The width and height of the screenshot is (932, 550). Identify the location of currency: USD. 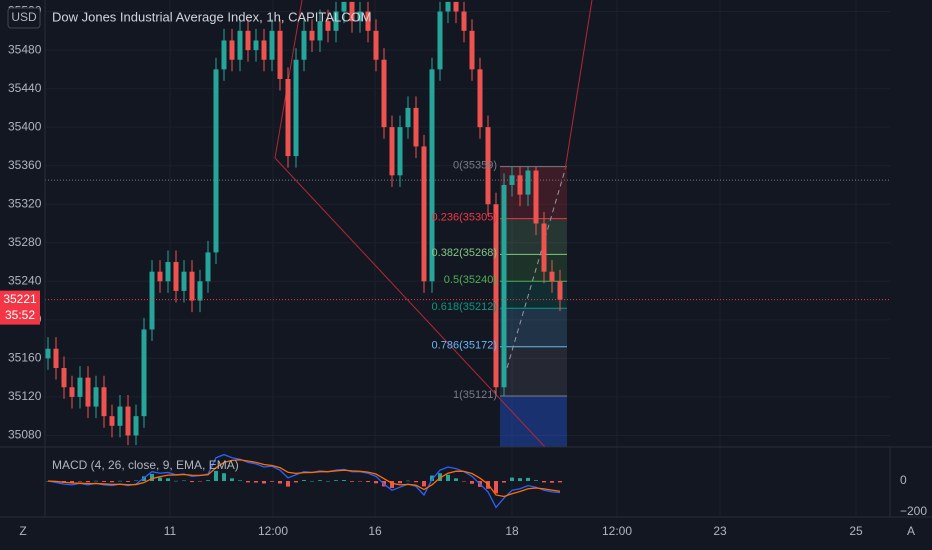
(24, 17).